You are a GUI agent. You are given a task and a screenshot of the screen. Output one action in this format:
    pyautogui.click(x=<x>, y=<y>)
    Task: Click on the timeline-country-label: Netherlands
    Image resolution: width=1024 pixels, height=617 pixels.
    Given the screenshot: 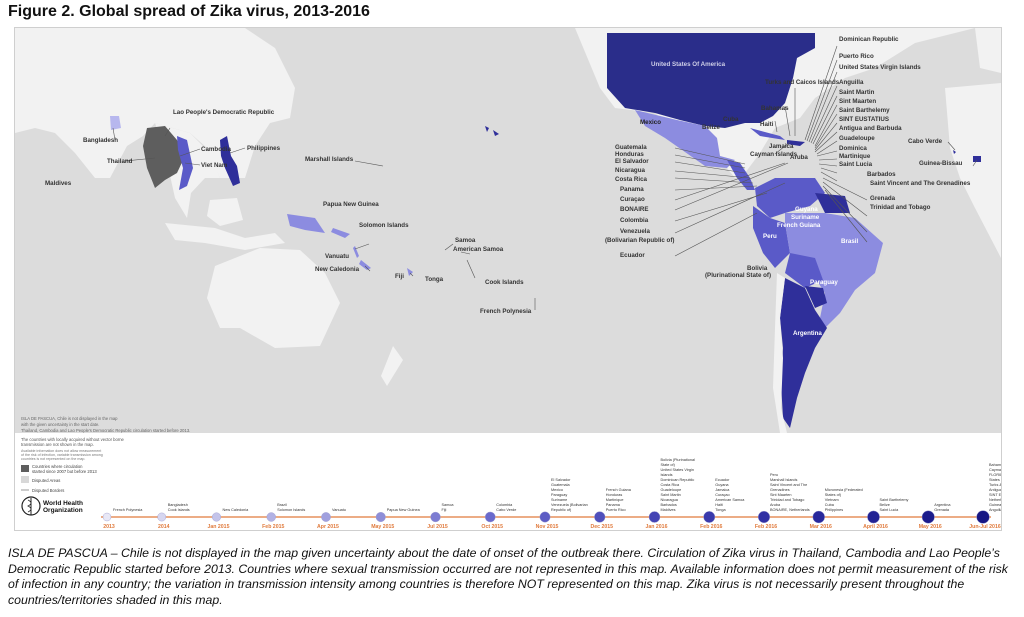 What is the action you would take?
    pyautogui.click(x=995, y=500)
    